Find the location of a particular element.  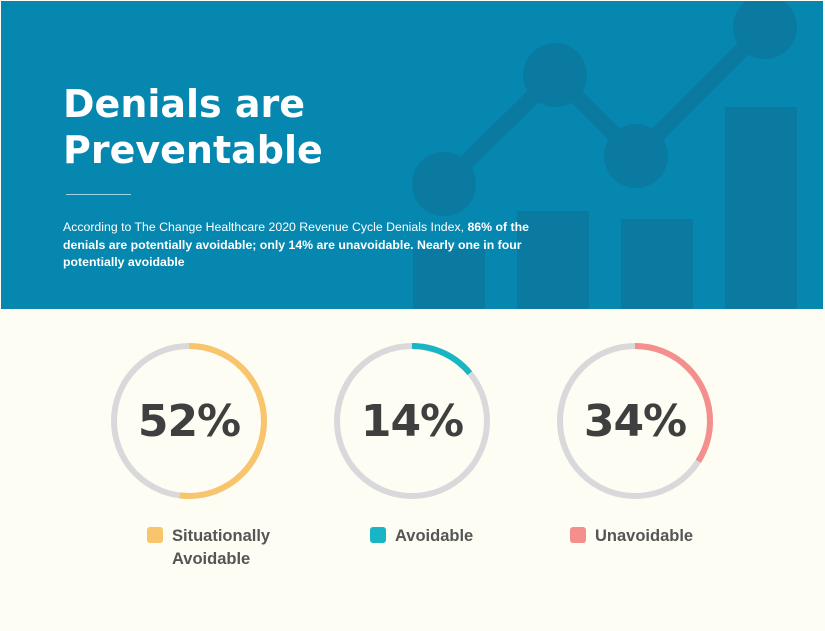

legend-line: Unavoidable is located at coordinates (644, 536).